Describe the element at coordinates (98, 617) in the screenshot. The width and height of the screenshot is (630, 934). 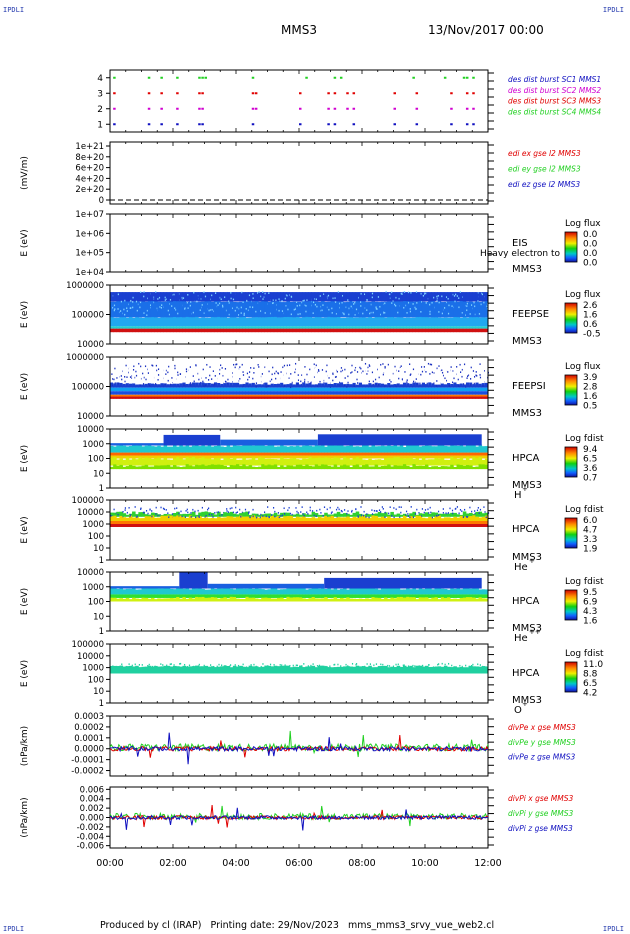
I see `hpca_hepp-ytick-label: 10` at that location.